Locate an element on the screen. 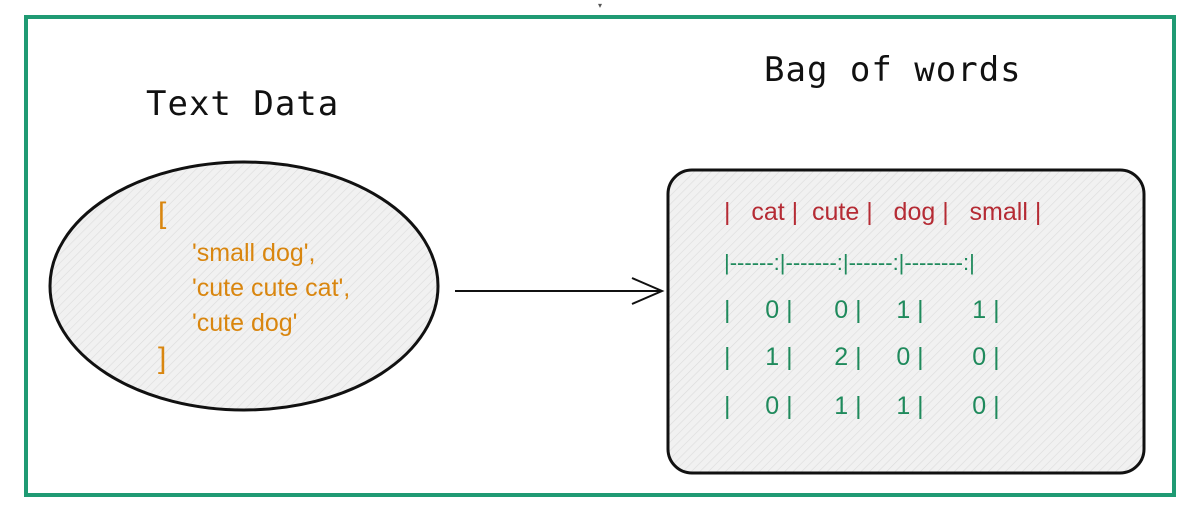 This screenshot has width=1204, height=523. text-data-title: Text Data is located at coordinates (243, 104).